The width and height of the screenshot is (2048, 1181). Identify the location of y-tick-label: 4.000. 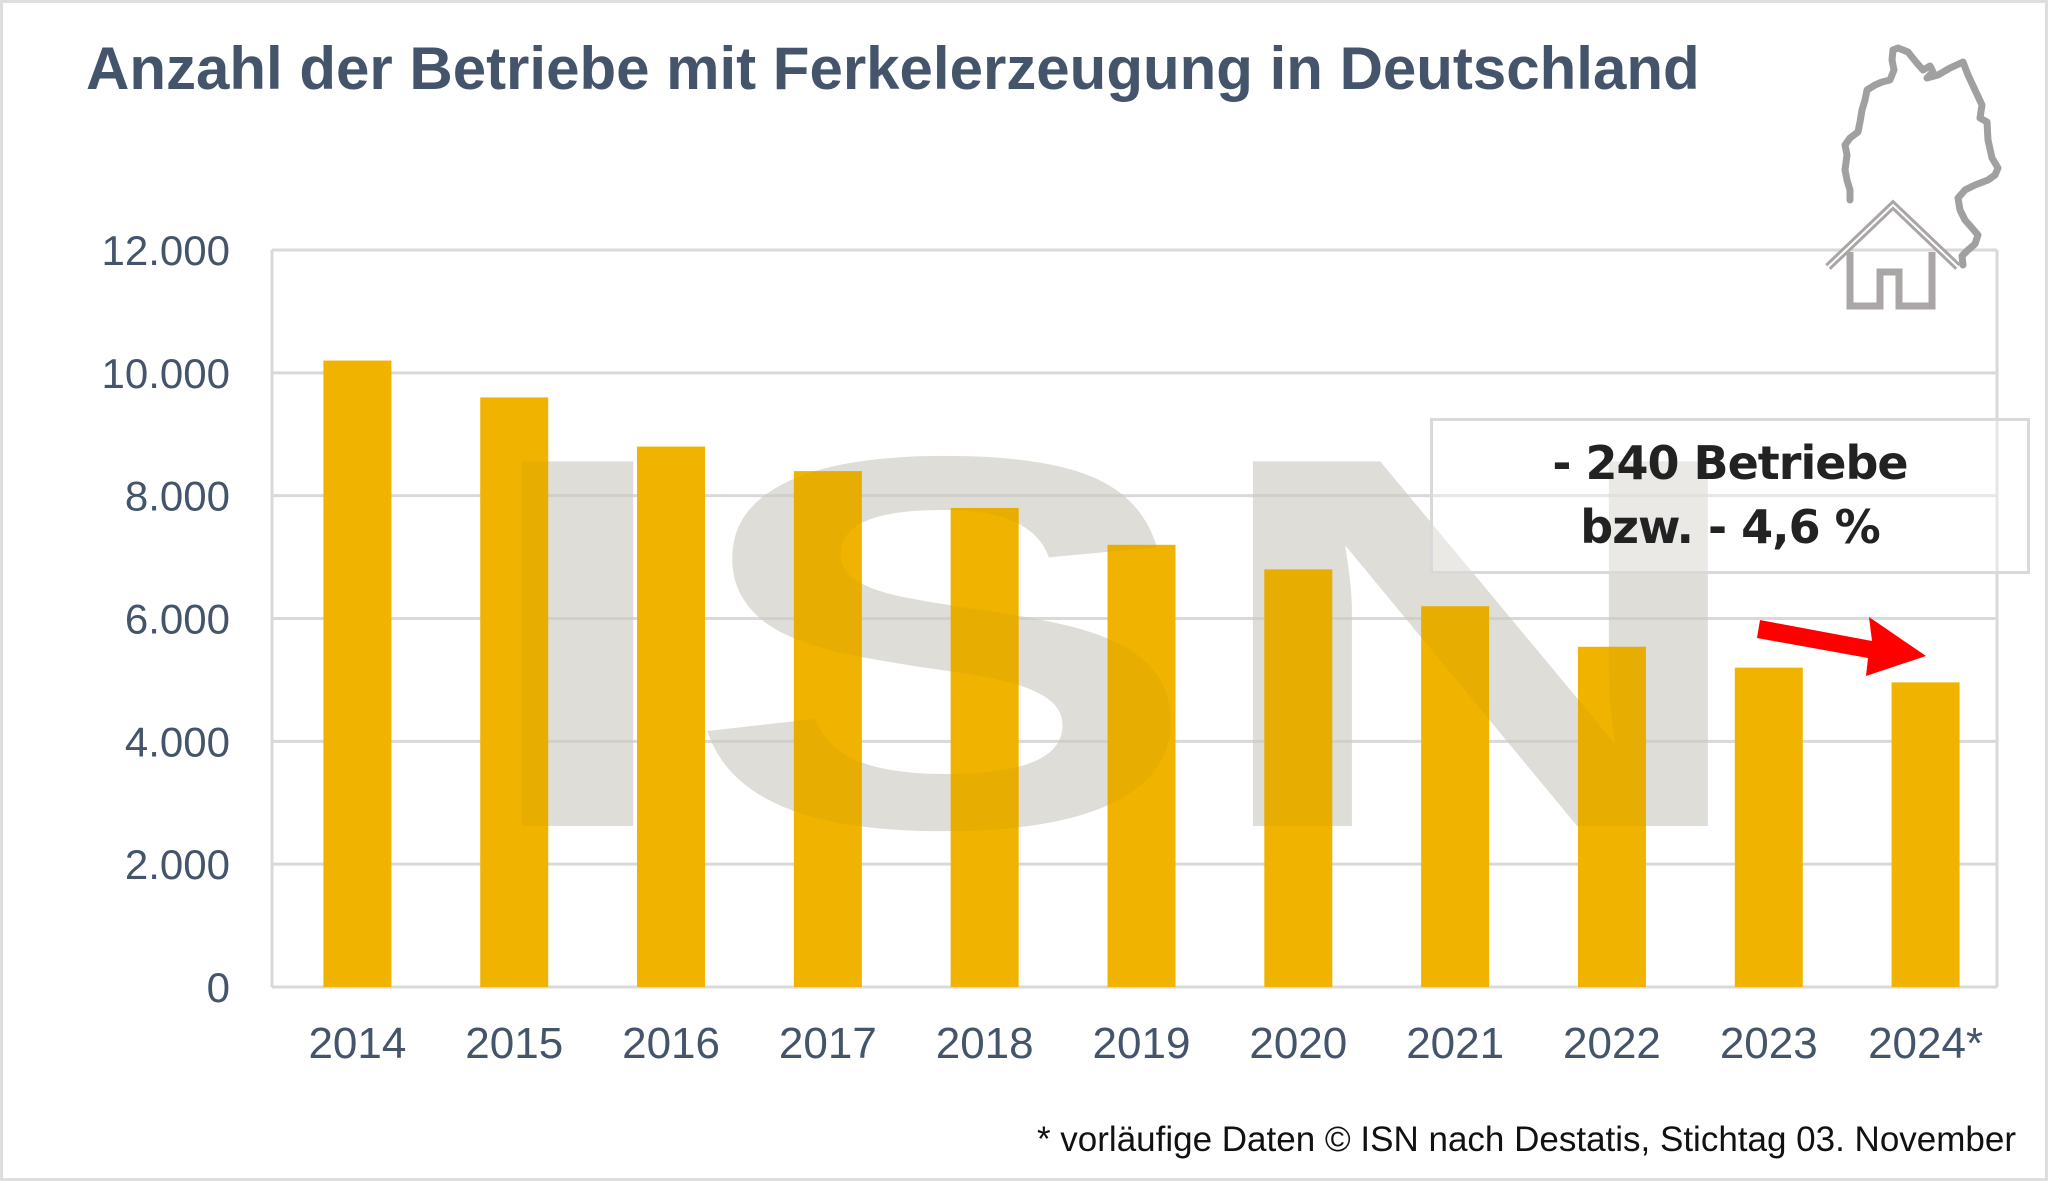
(177, 741).